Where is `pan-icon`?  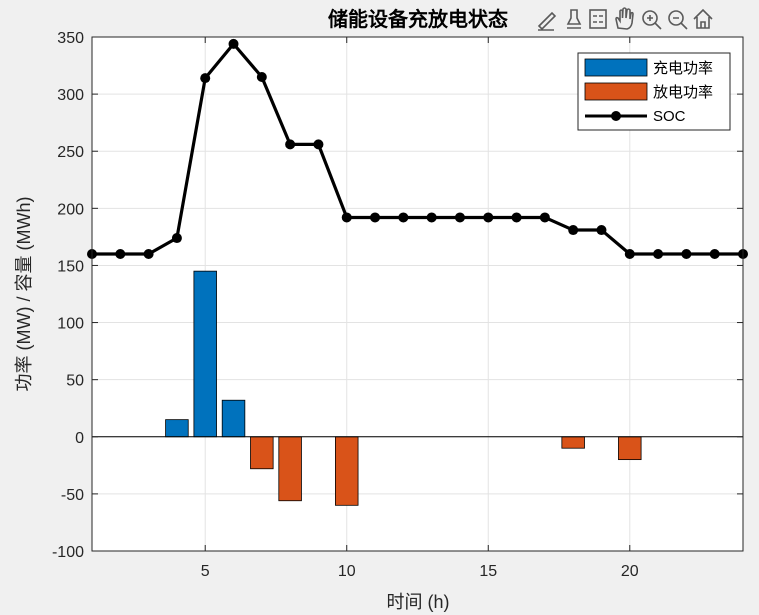
pan-icon is located at coordinates (624, 18).